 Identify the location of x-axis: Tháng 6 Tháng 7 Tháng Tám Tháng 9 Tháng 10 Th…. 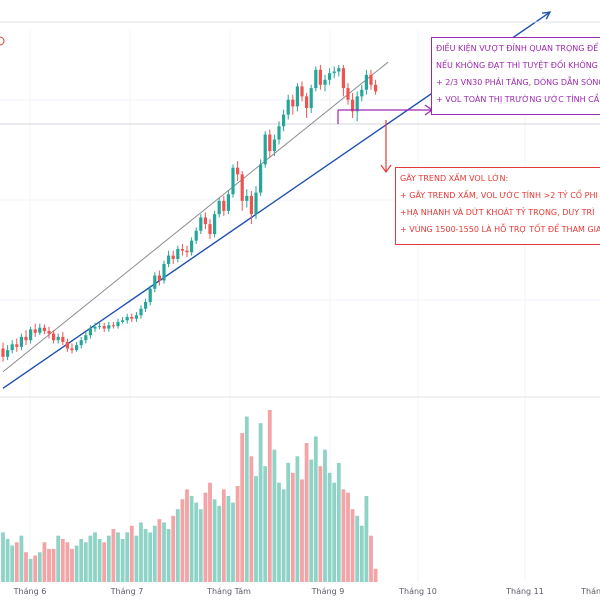
(306, 591).